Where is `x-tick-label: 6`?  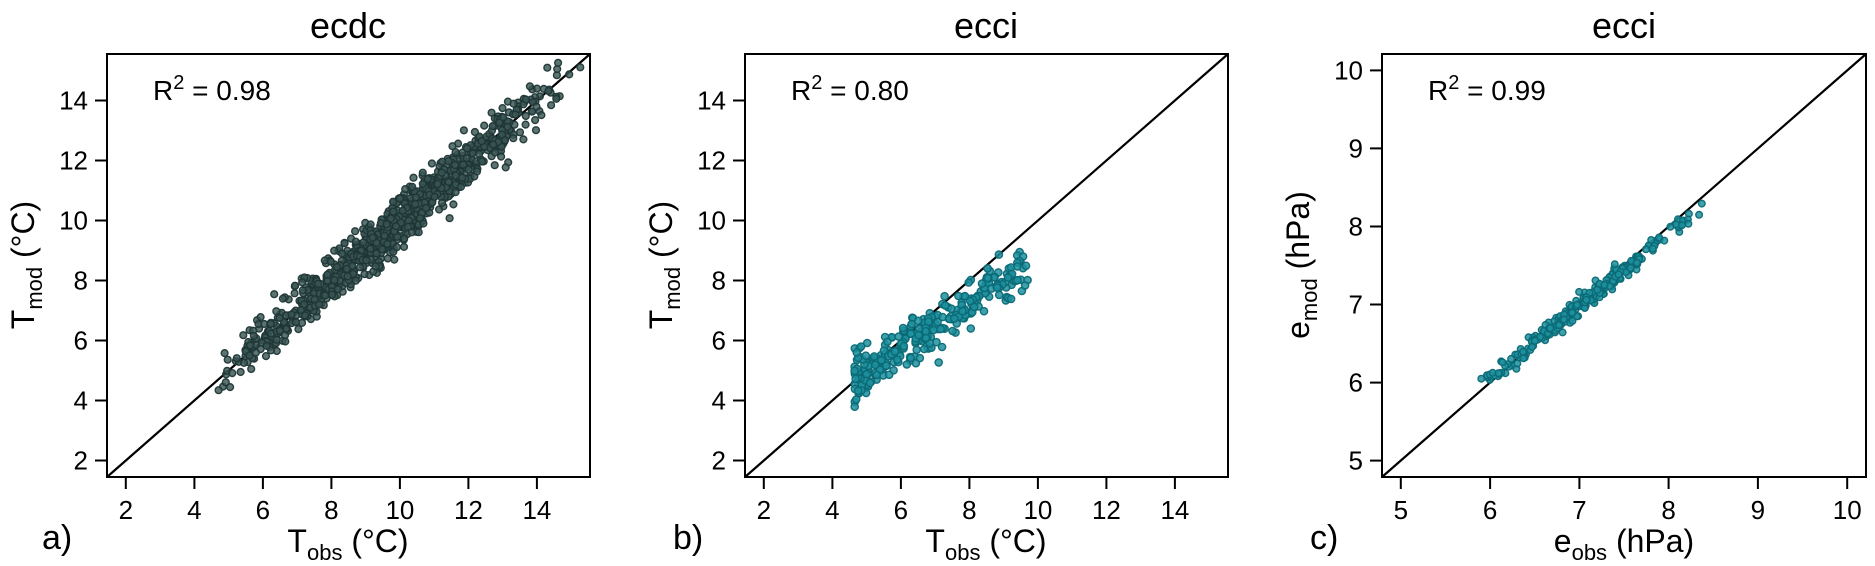
x-tick-label: 6 is located at coordinates (901, 510).